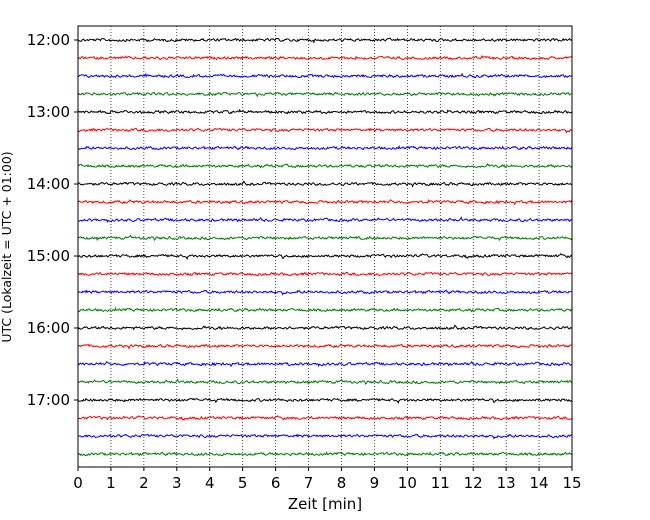 The image size is (650, 520). Describe the element at coordinates (48, 40) in the screenshot. I see `y-tick-label: 12:00` at that location.